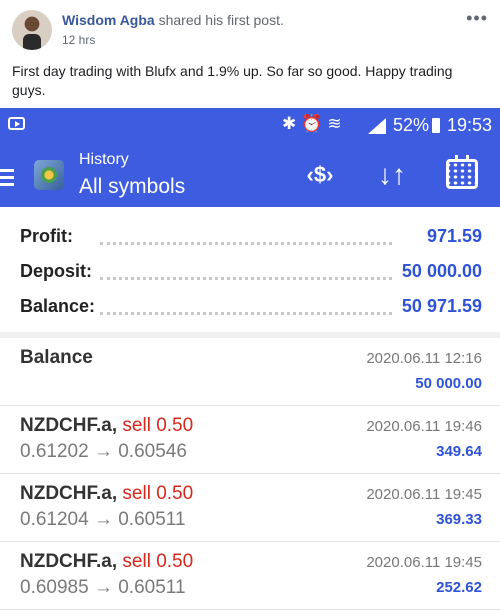 The width and height of the screenshot is (500, 613). What do you see at coordinates (250, 371) in the screenshot?
I see `balance-entry: Balance 2020.06.11 12:16 50 000.00` at bounding box center [250, 371].